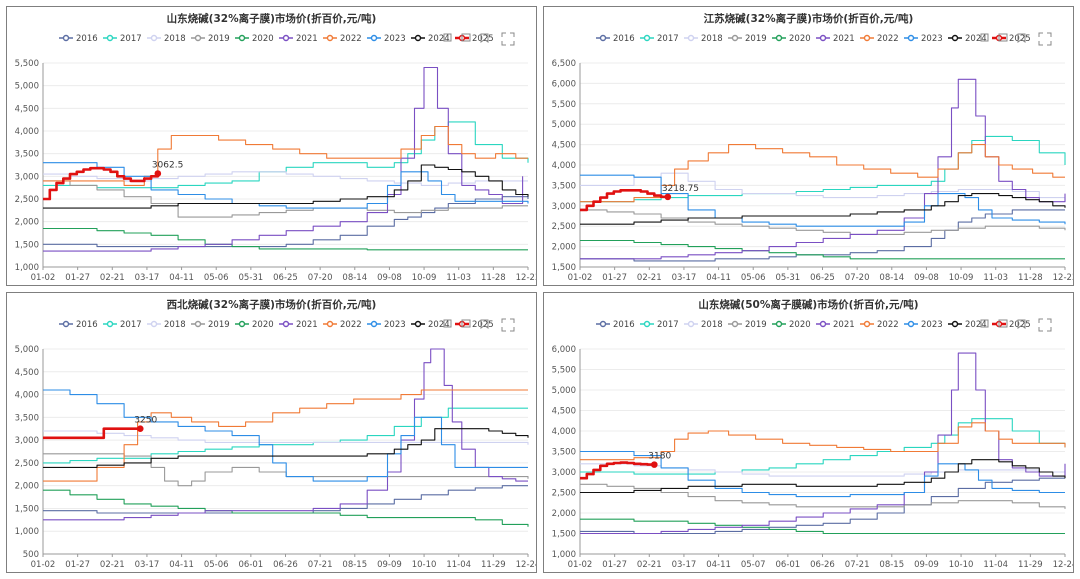 The height and width of the screenshot is (579, 1080). What do you see at coordinates (493, 278) in the screenshot?
I see `x-tick-label: 11-28` at bounding box center [493, 278].